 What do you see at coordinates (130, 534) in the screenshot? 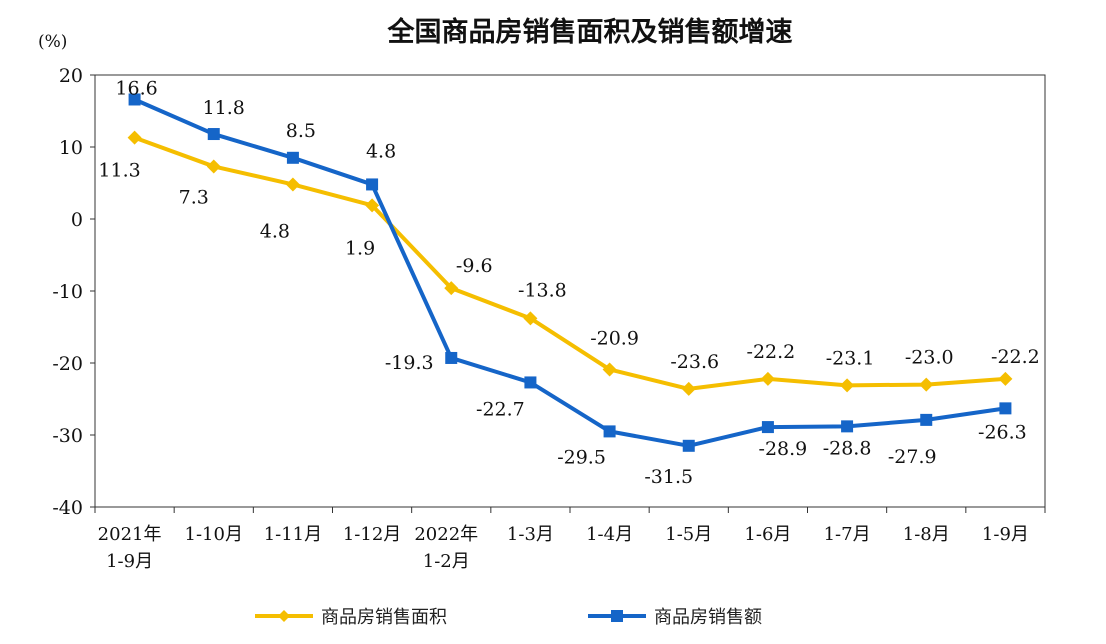
I see `x-tick-label: 2021年` at bounding box center [130, 534].